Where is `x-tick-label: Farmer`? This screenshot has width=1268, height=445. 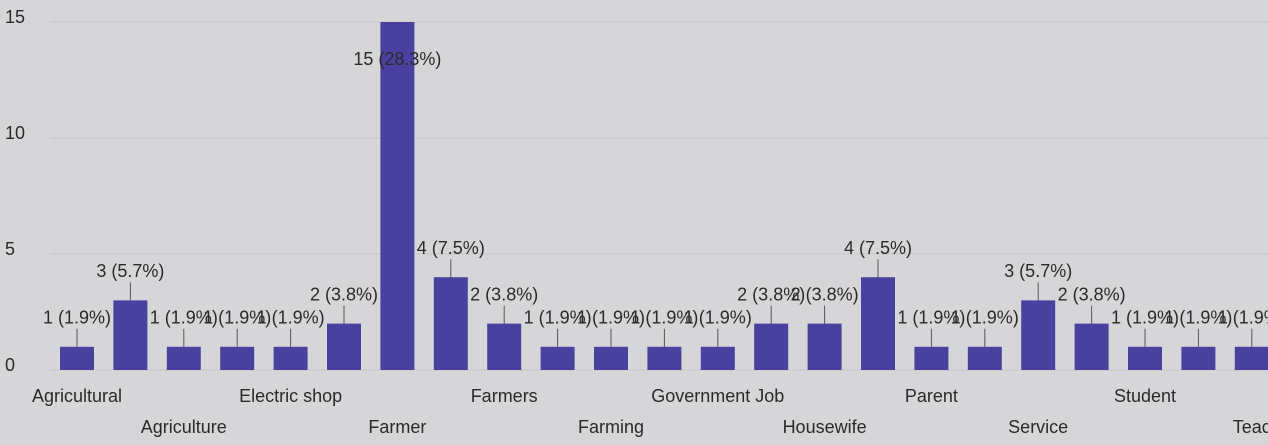
x-tick-label: Farmer is located at coordinates (397, 427).